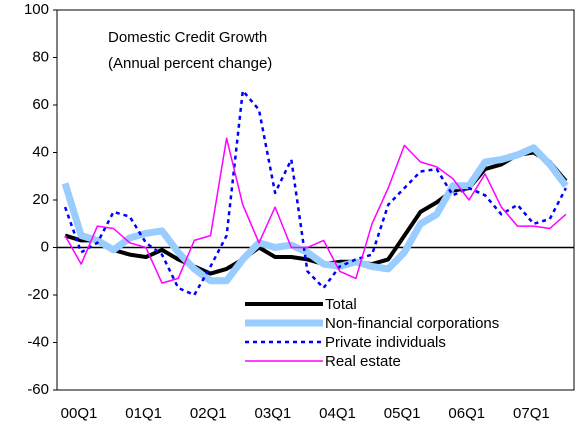 The height and width of the screenshot is (434, 576). I want to click on legend-label: Private individuals, so click(385, 342).